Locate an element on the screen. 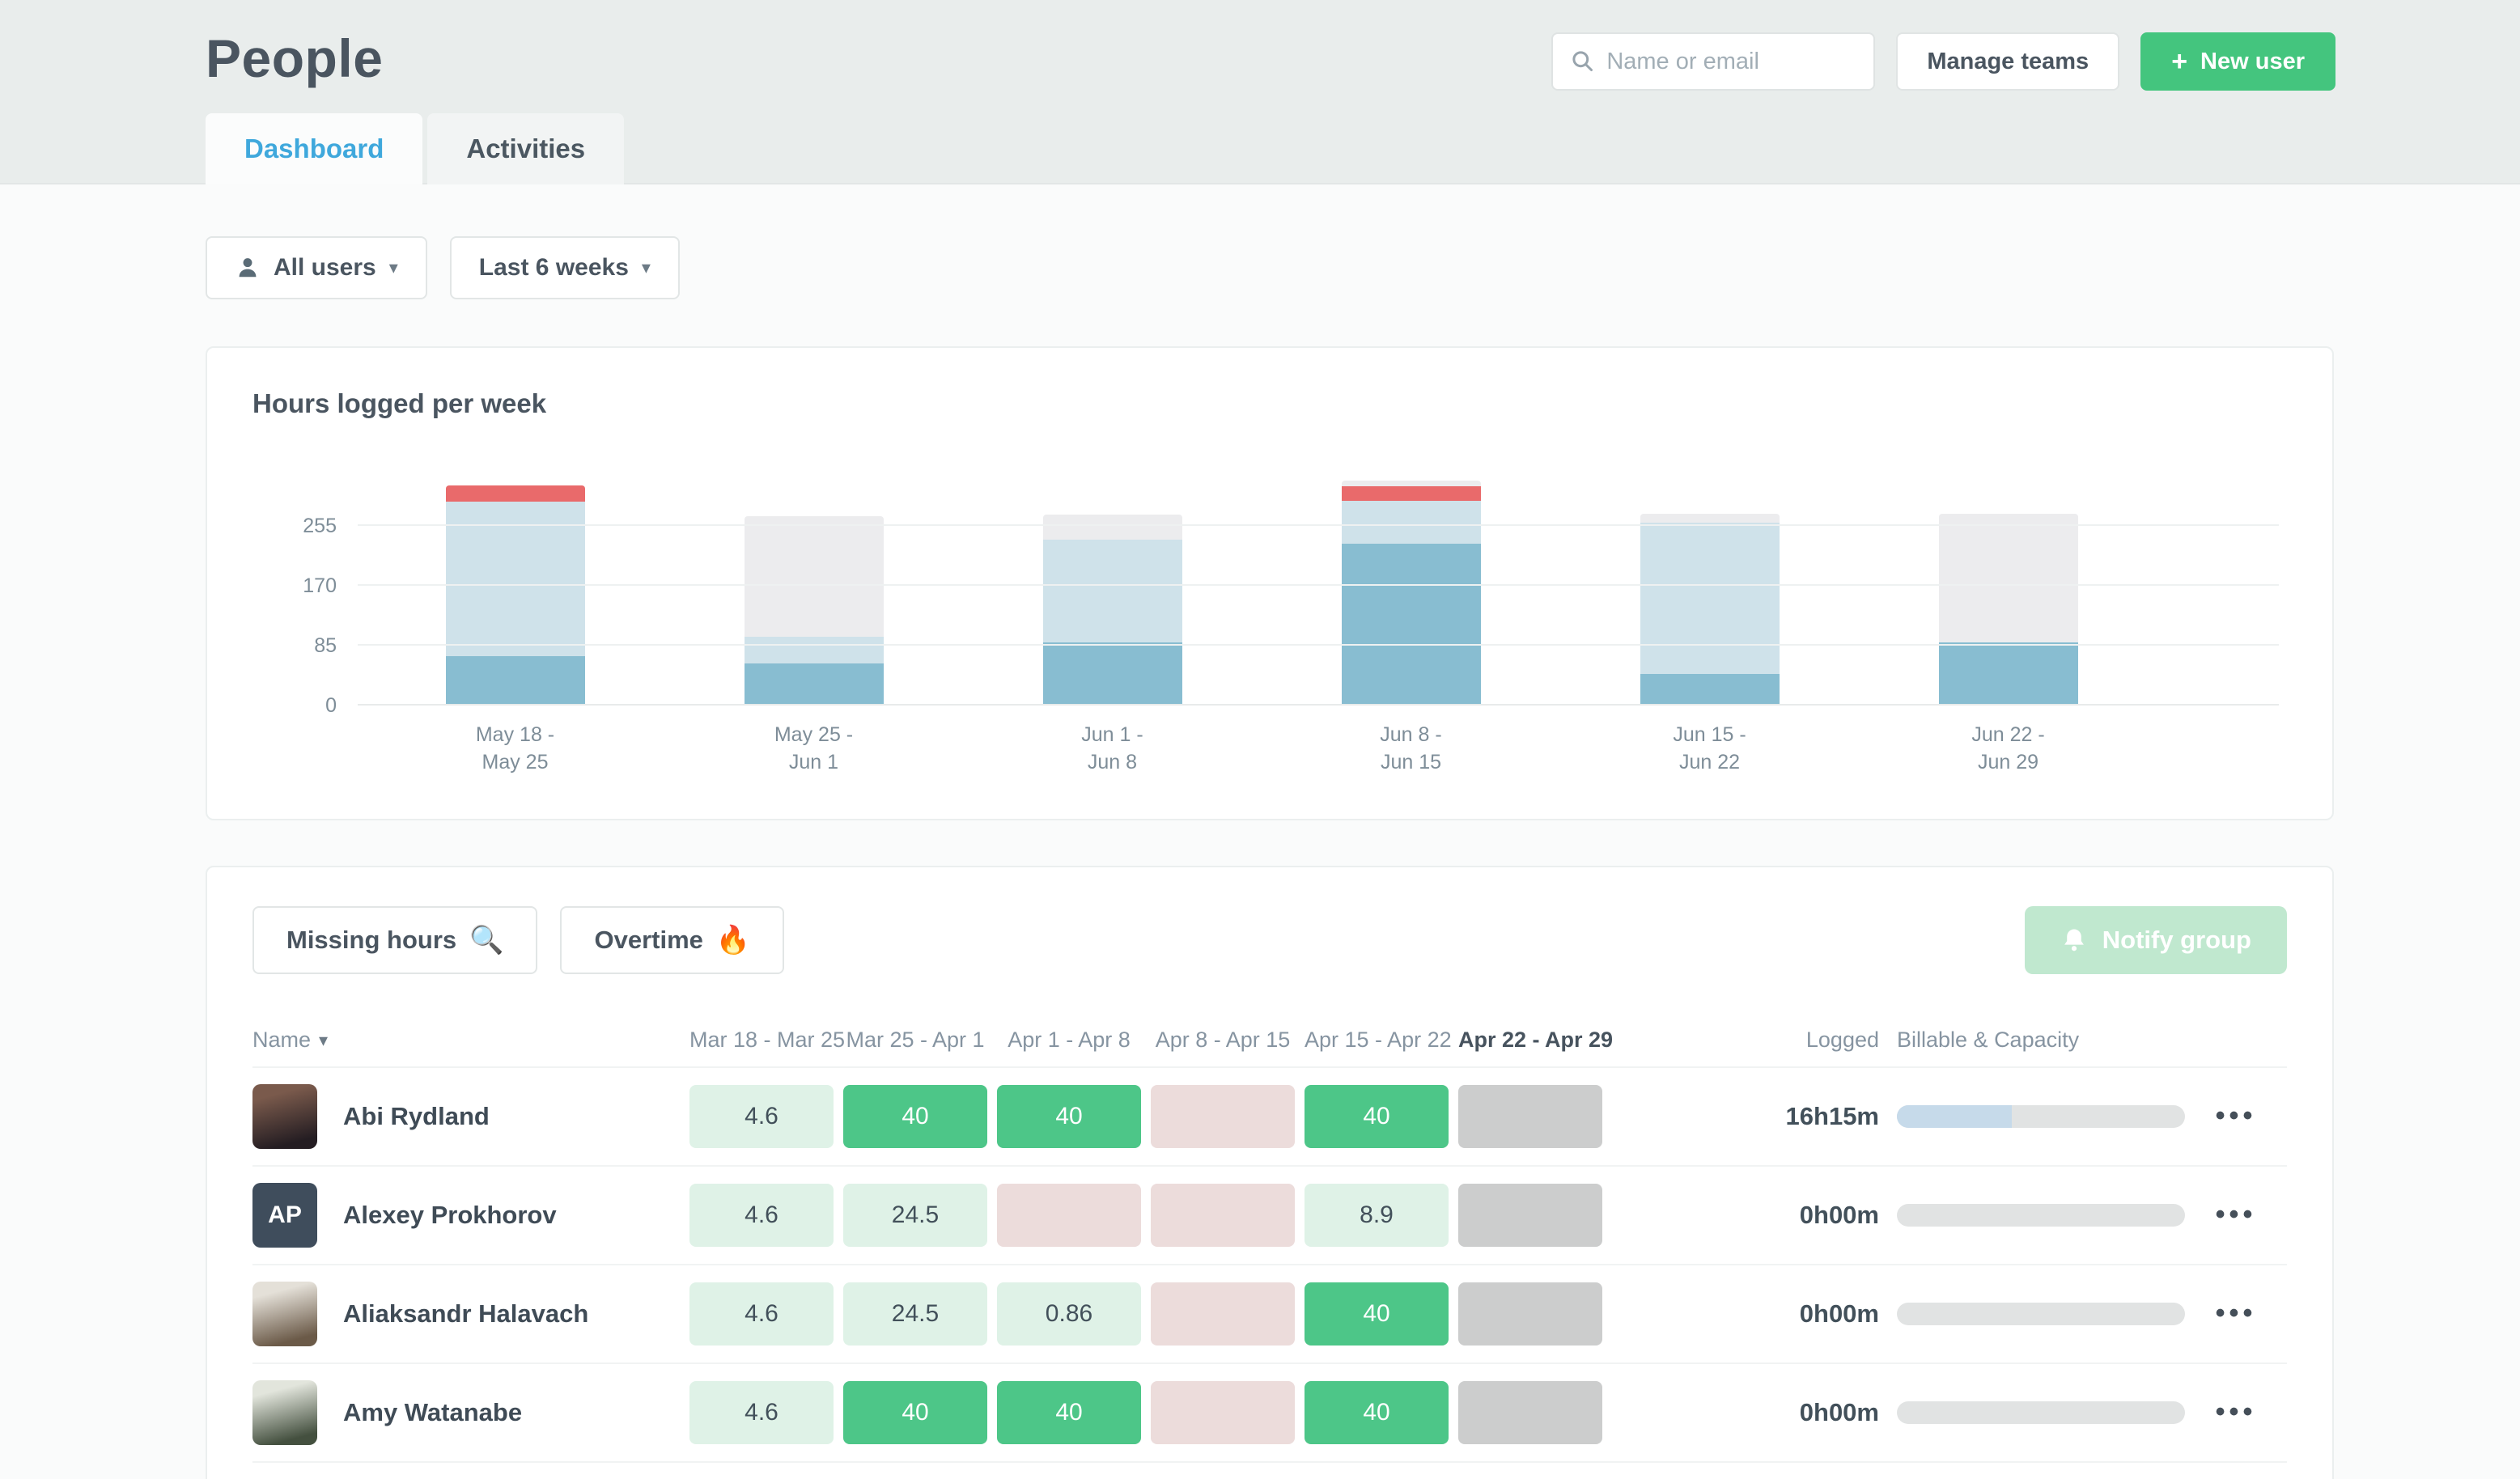 The height and width of the screenshot is (1479, 2520). chart-title: Hours logged per week is located at coordinates (399, 403).